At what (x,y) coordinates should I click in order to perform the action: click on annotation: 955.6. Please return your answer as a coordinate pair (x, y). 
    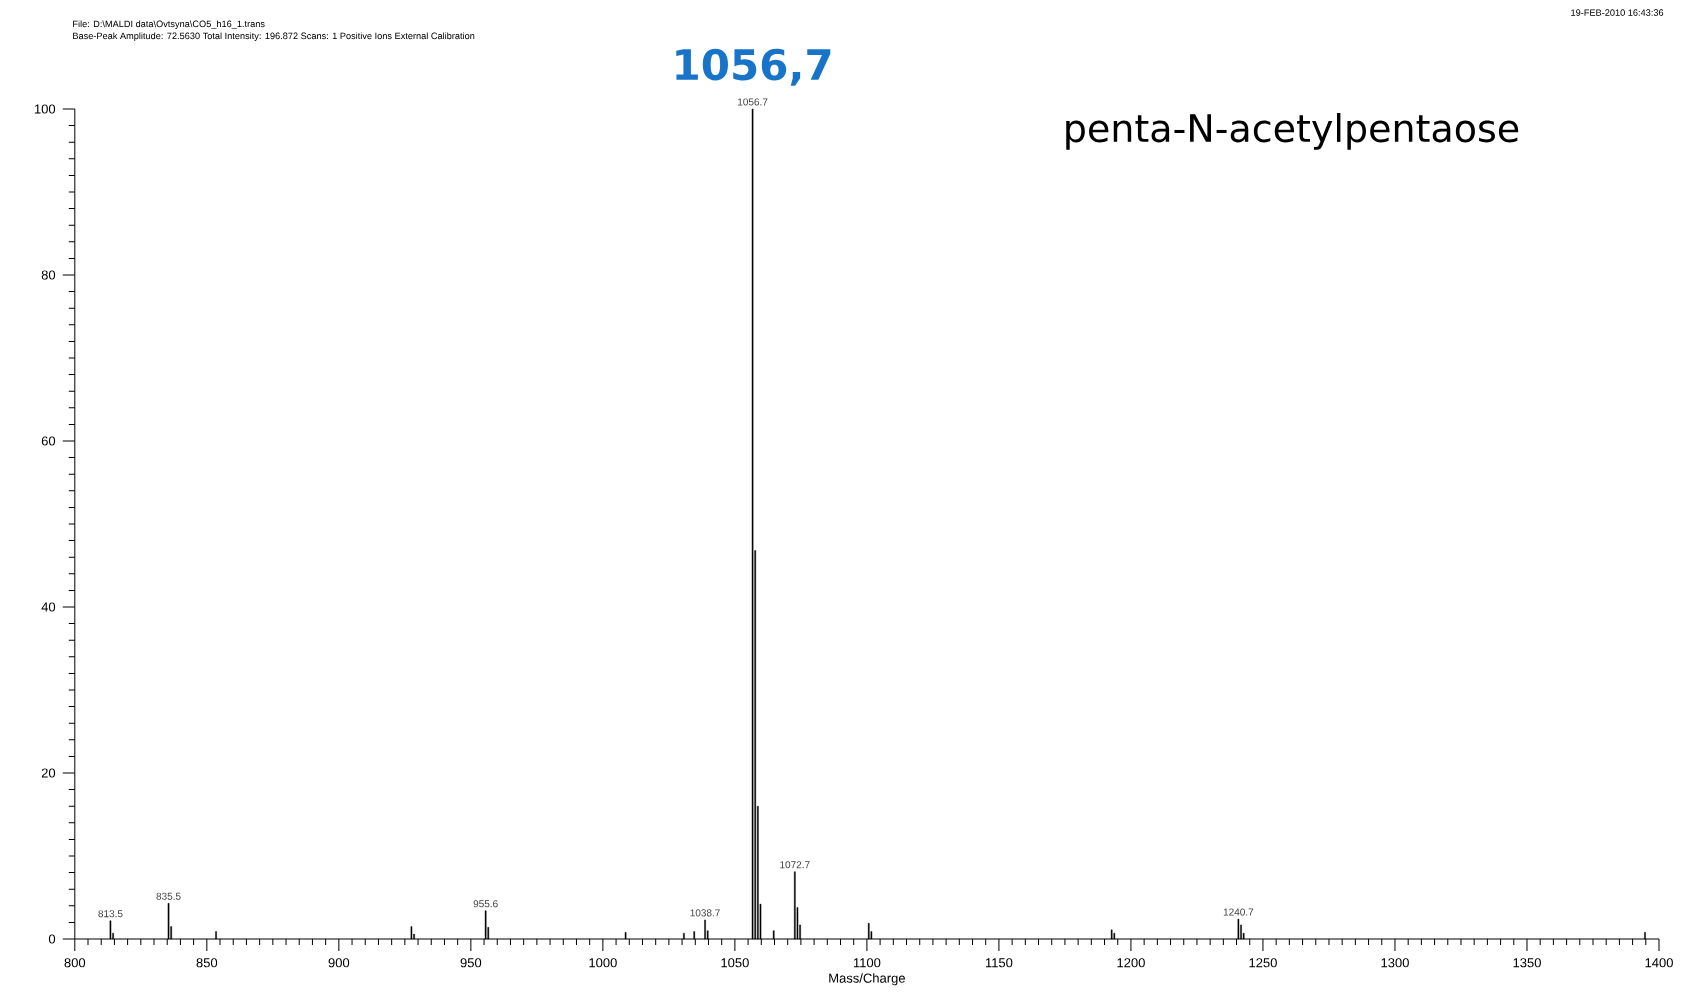
    Looking at the image, I should click on (485, 904).